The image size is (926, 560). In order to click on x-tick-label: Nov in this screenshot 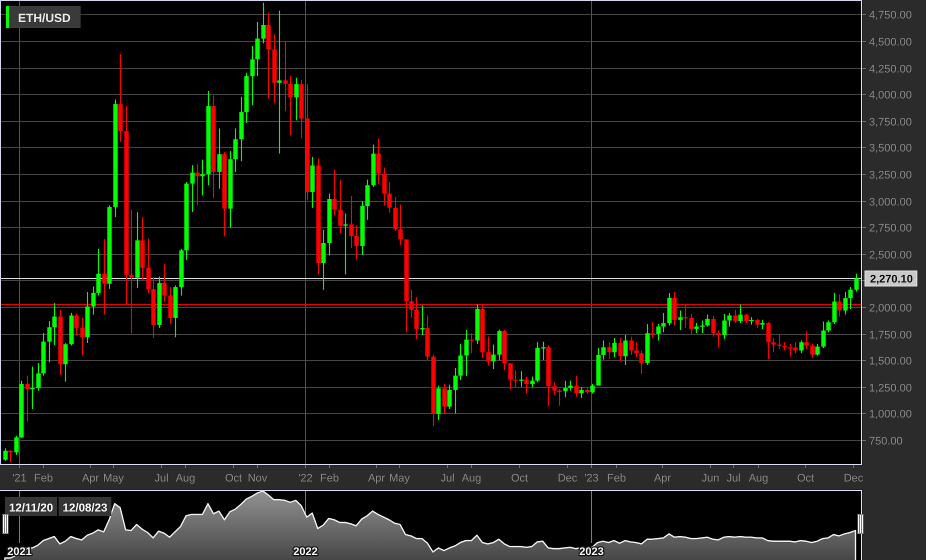, I will do `click(258, 478)`.